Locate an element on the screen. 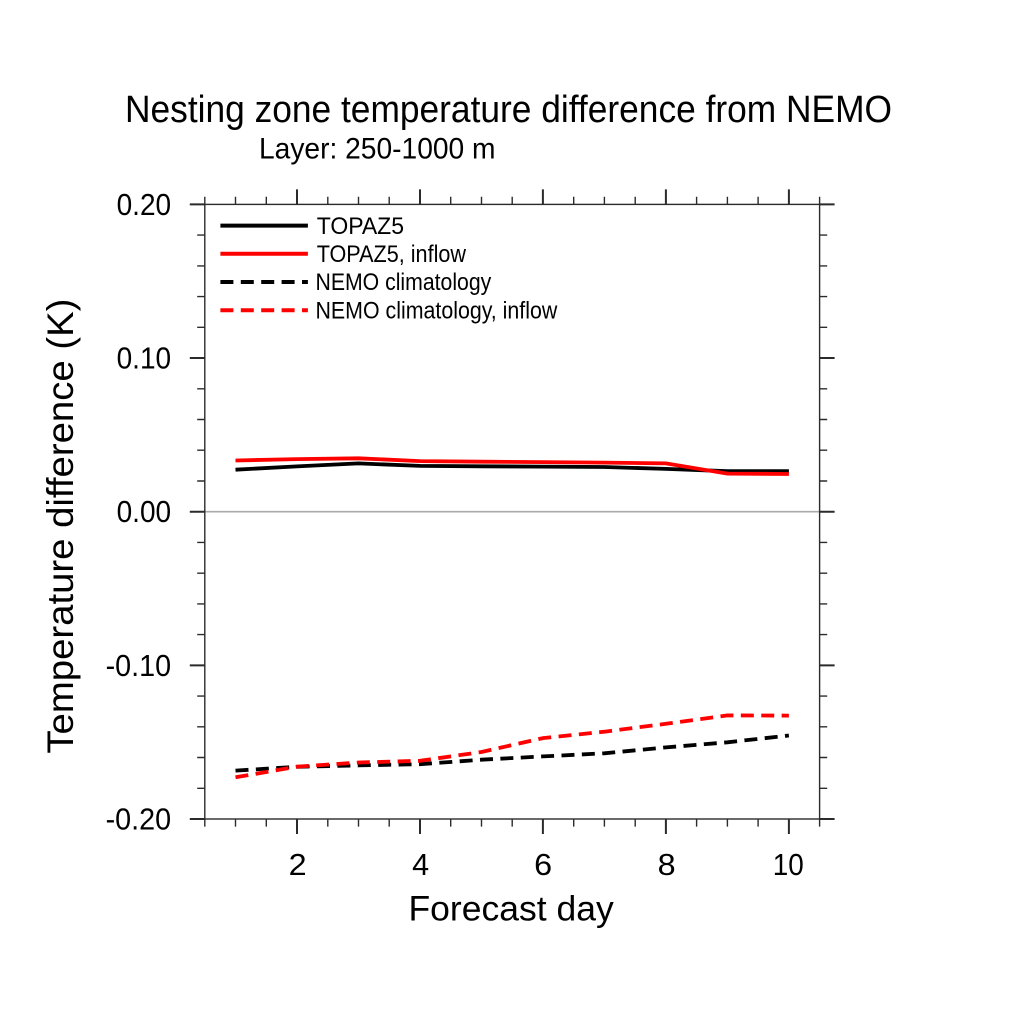  svg-text: 6 is located at coordinates (543, 865).